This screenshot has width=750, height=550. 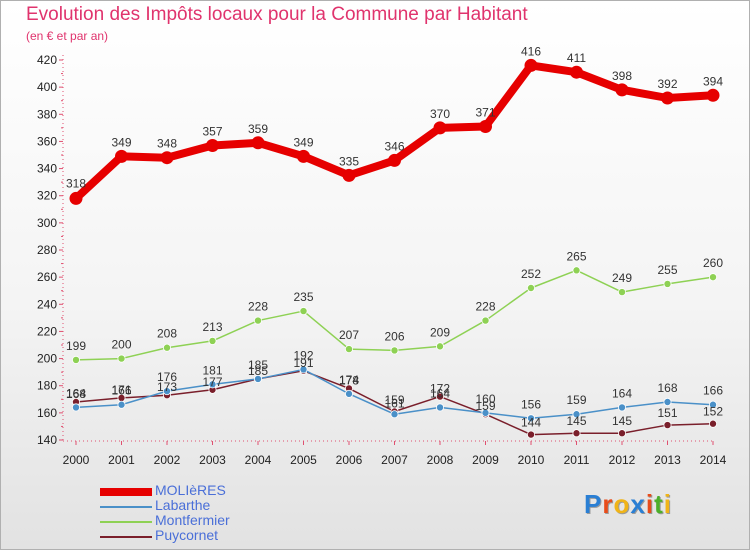 What do you see at coordinates (659, 504) in the screenshot?
I see `logo-letter: t` at bounding box center [659, 504].